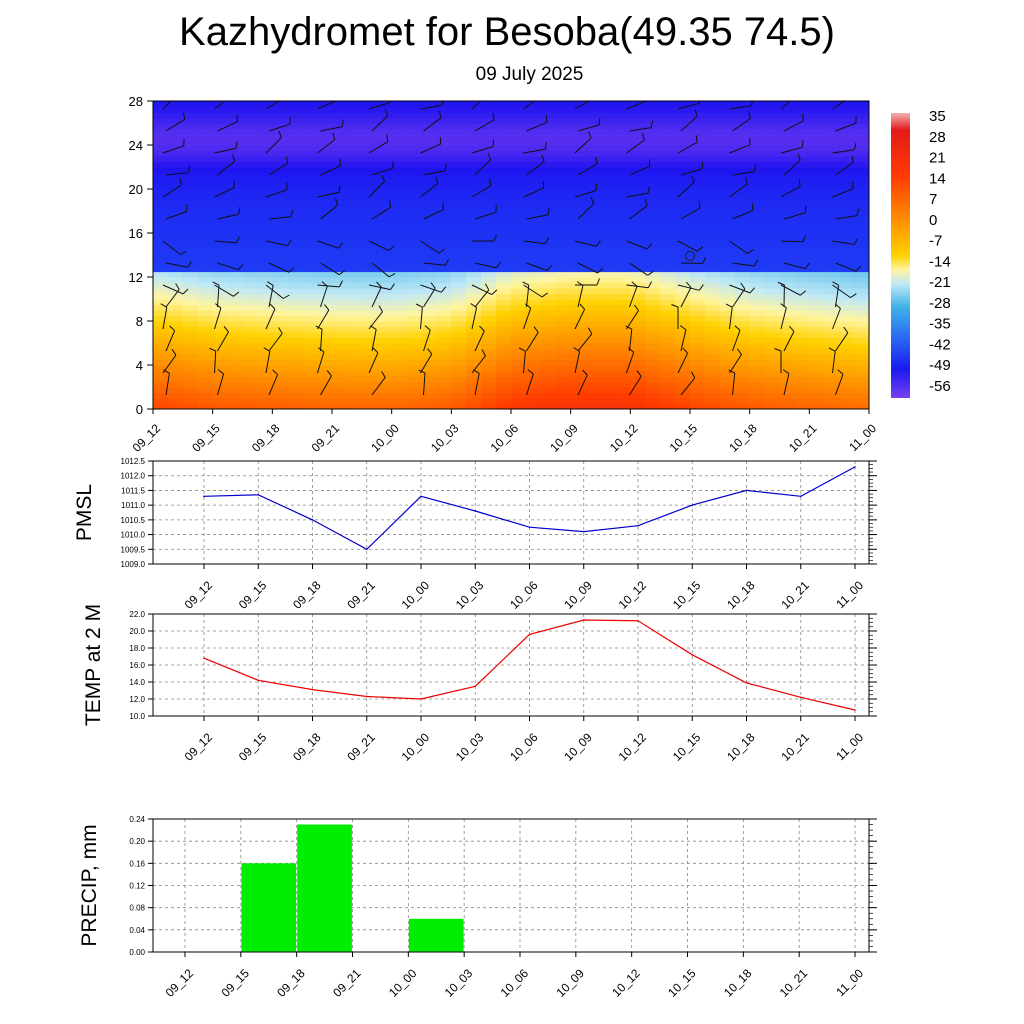 This screenshot has height=1024, width=1024. I want to click on data-point, so click(746, 490).